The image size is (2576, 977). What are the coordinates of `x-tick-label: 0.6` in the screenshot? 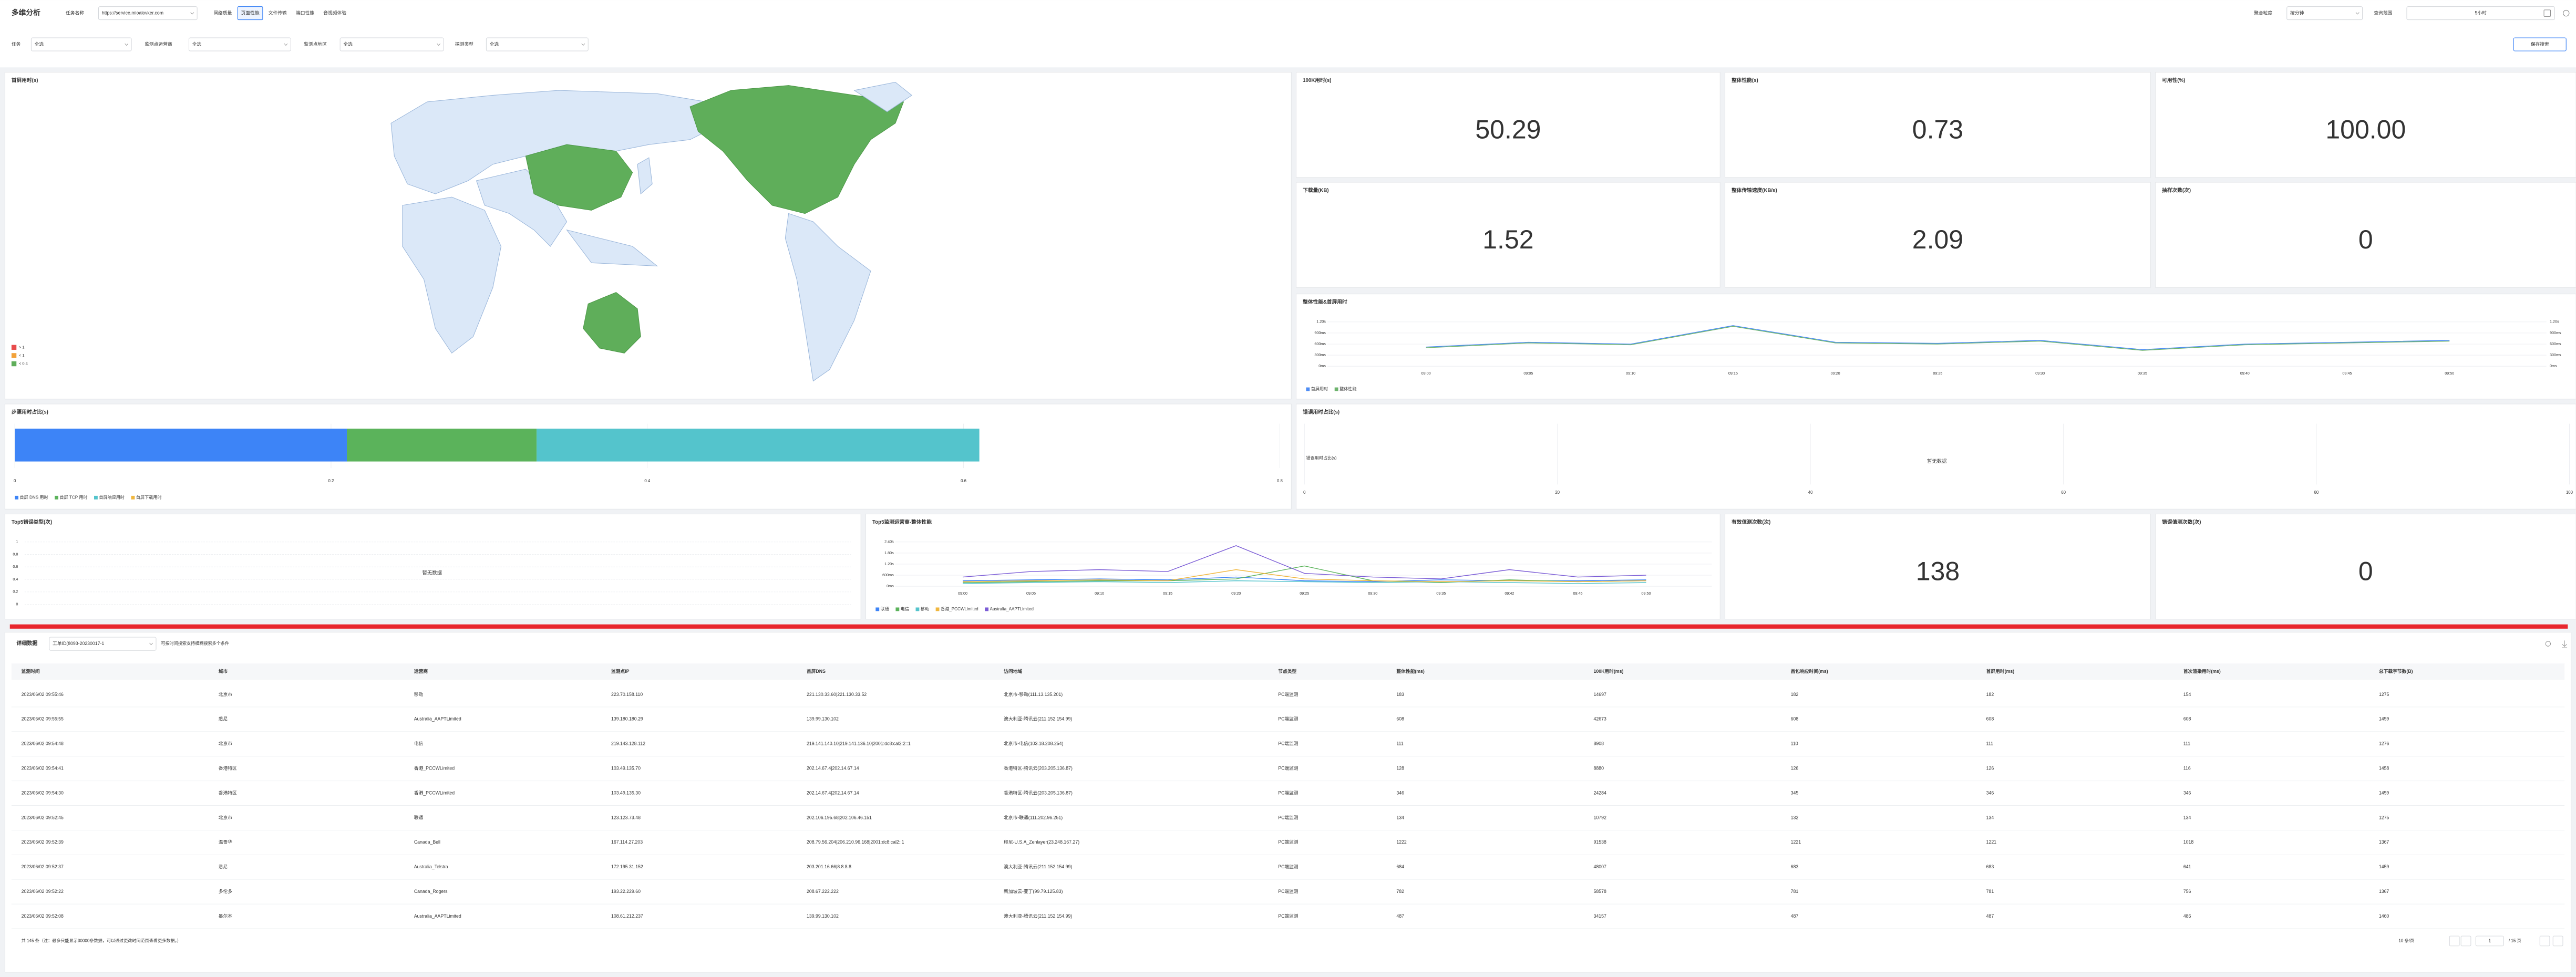 It's located at (963, 481).